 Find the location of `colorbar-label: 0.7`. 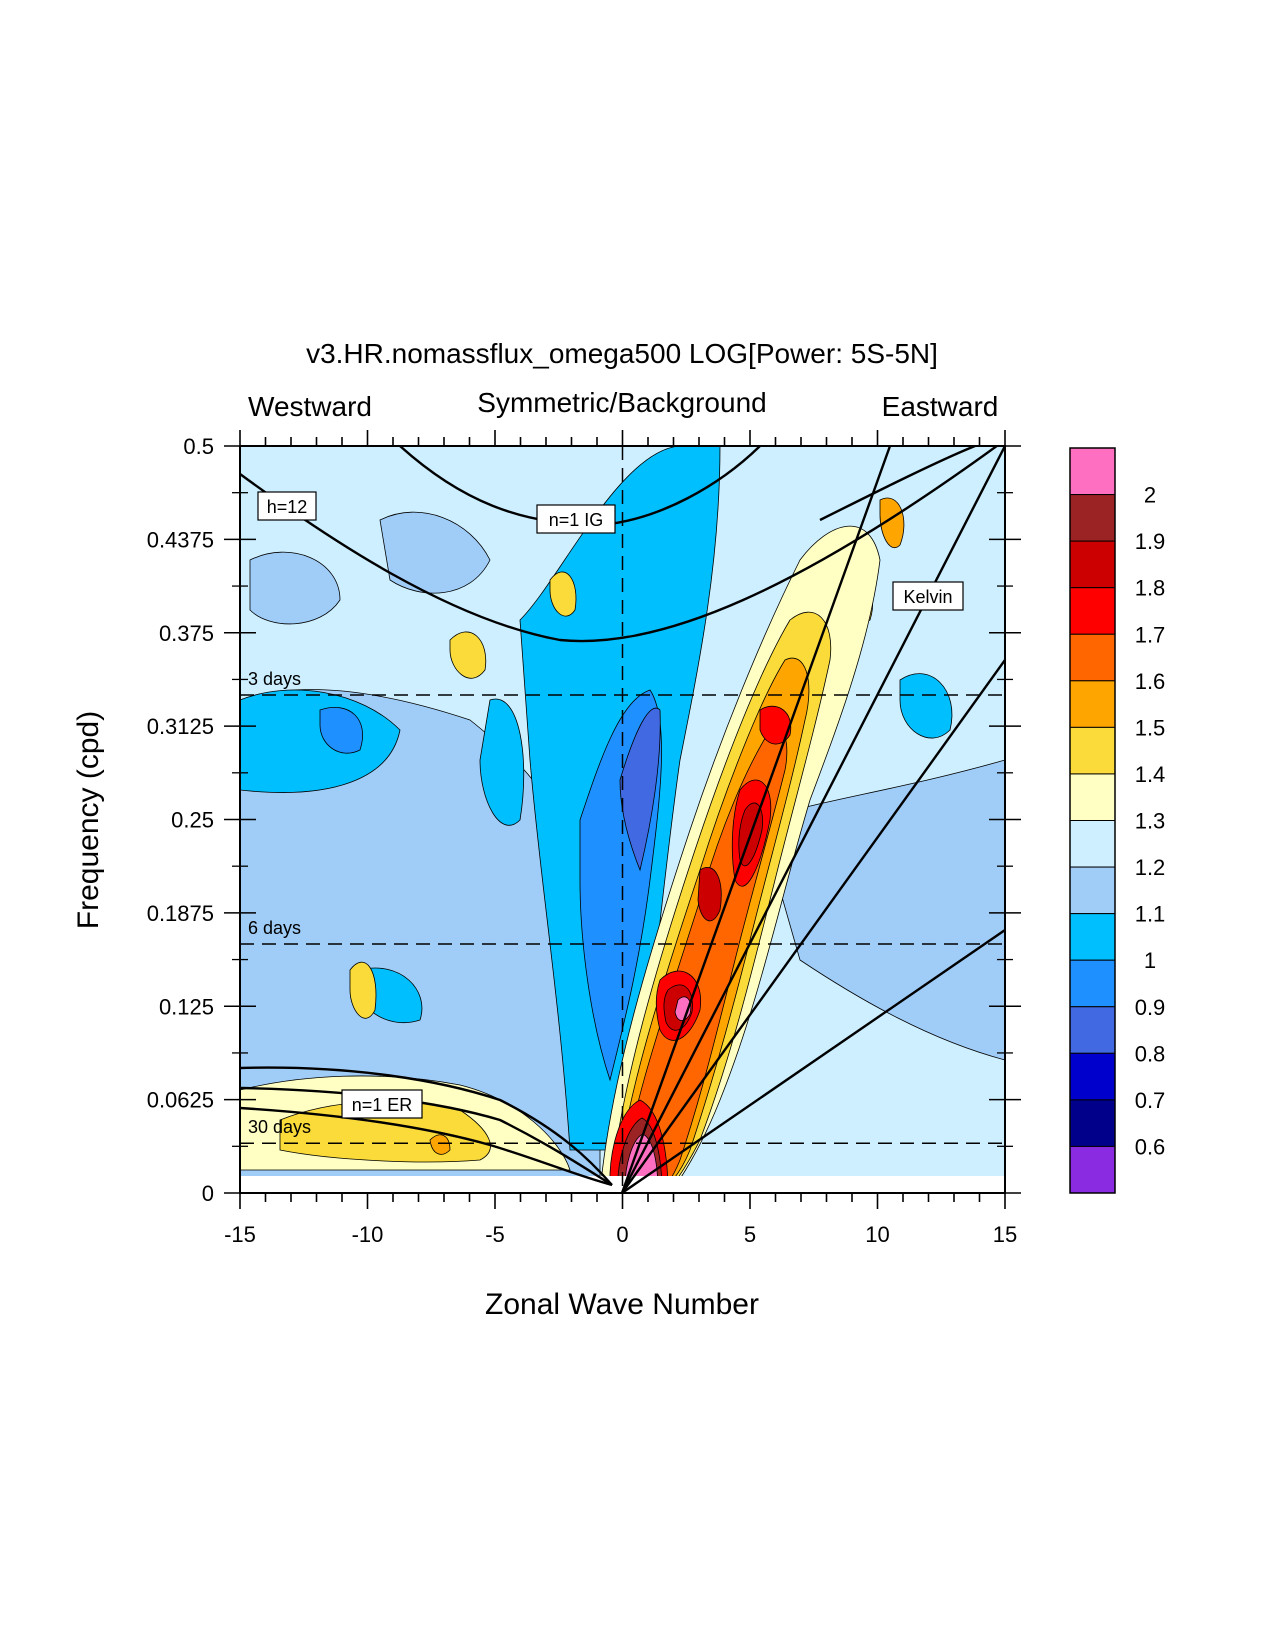

colorbar-label: 0.7 is located at coordinates (1150, 1100).